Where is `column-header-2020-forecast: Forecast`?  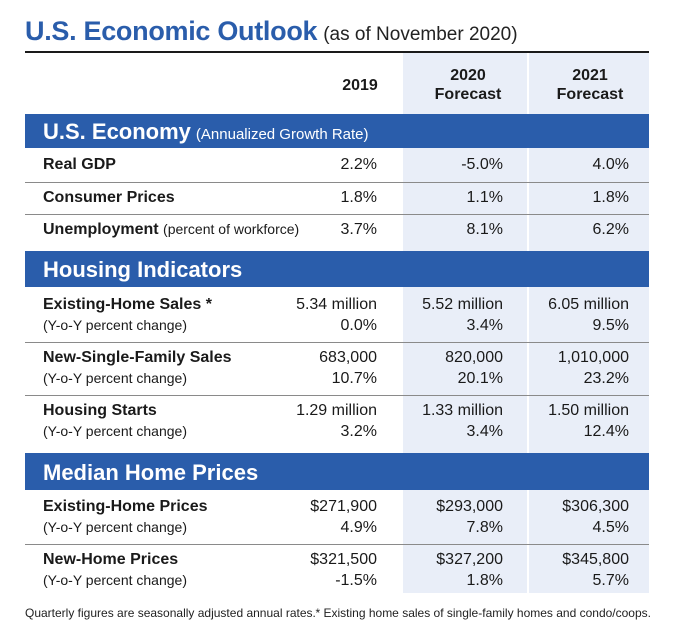 column-header-2020-forecast: Forecast is located at coordinates (468, 94).